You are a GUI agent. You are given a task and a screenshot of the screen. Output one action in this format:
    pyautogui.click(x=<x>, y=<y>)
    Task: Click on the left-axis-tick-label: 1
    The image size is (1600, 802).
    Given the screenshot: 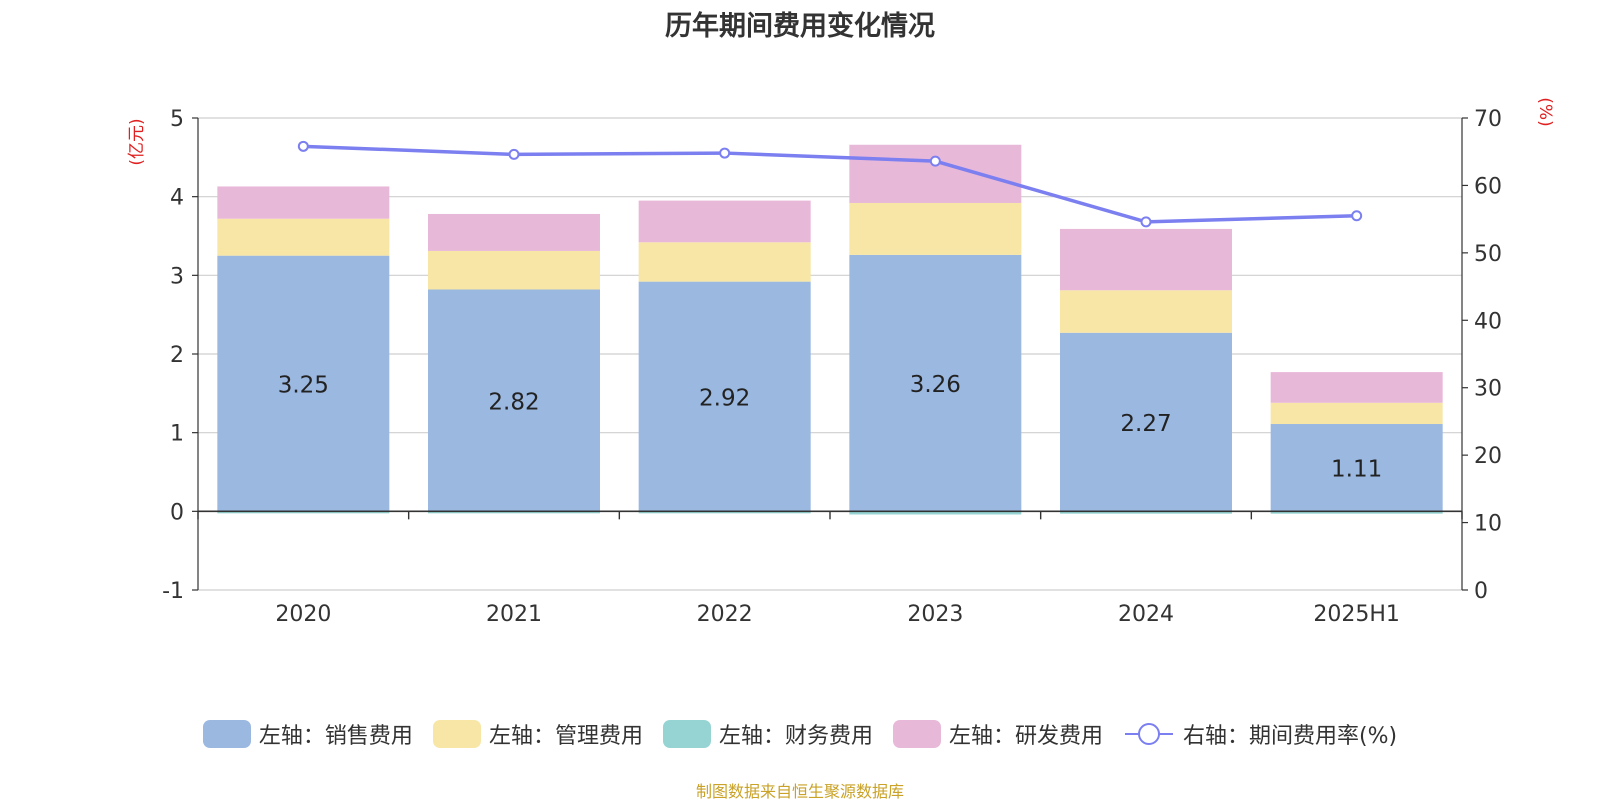 What is the action you would take?
    pyautogui.click(x=177, y=434)
    